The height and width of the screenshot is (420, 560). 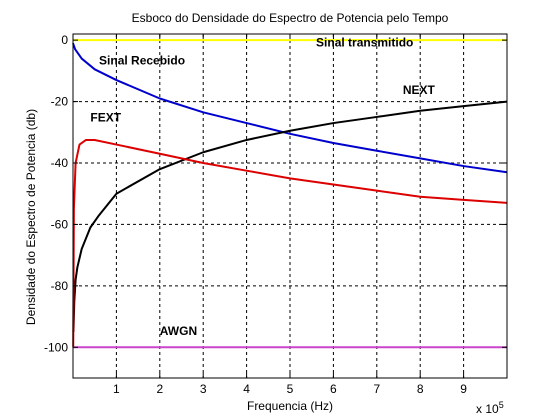 What do you see at coordinates (142, 61) in the screenshot?
I see `annotation-sinal-recebido: Sinal Recebido` at bounding box center [142, 61].